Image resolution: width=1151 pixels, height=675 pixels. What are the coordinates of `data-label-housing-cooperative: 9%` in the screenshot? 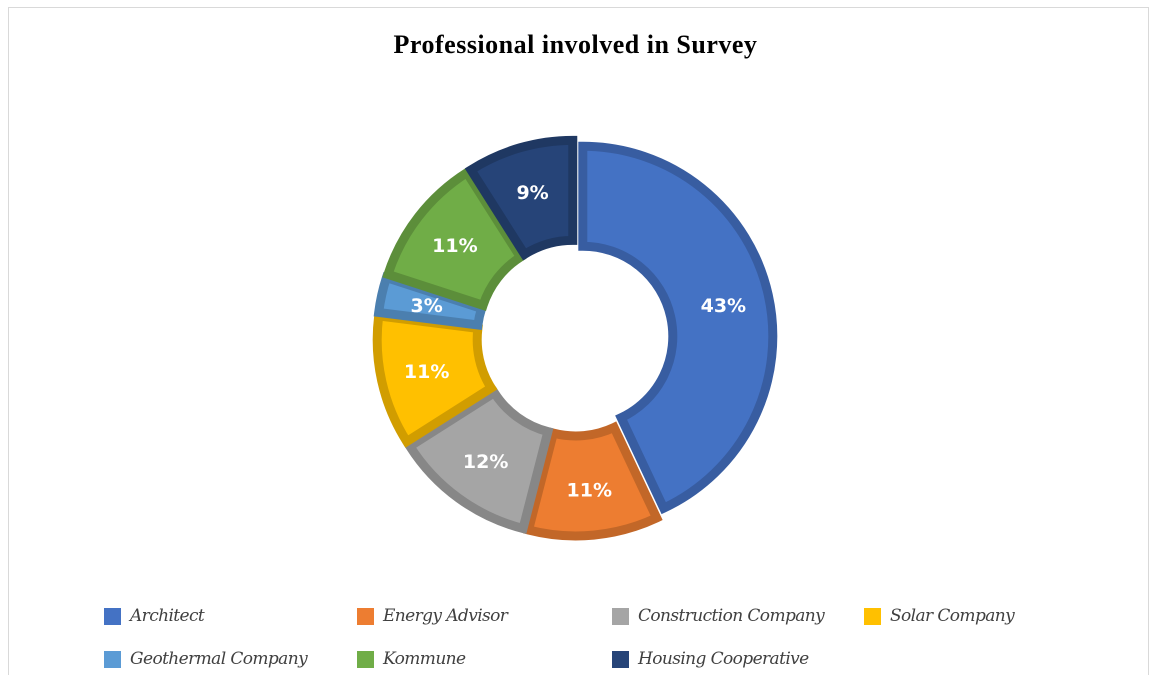 It's located at (532, 193).